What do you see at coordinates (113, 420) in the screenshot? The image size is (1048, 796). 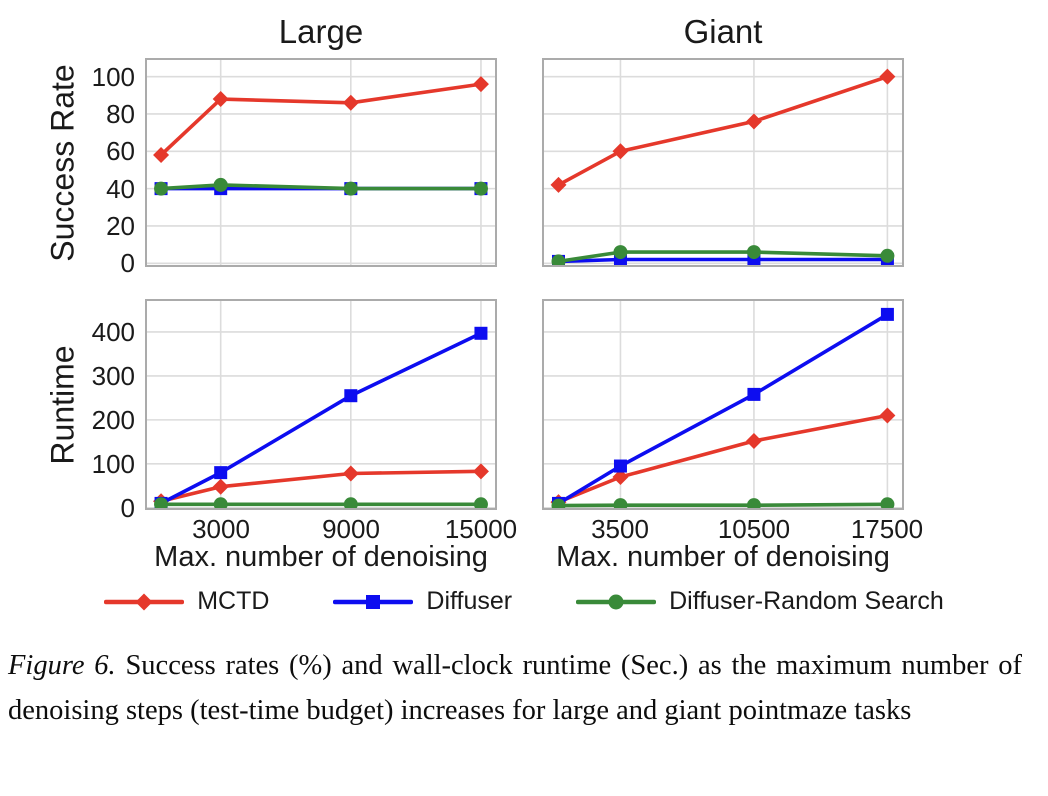 I see `ytick-large-runtime-200: 200` at bounding box center [113, 420].